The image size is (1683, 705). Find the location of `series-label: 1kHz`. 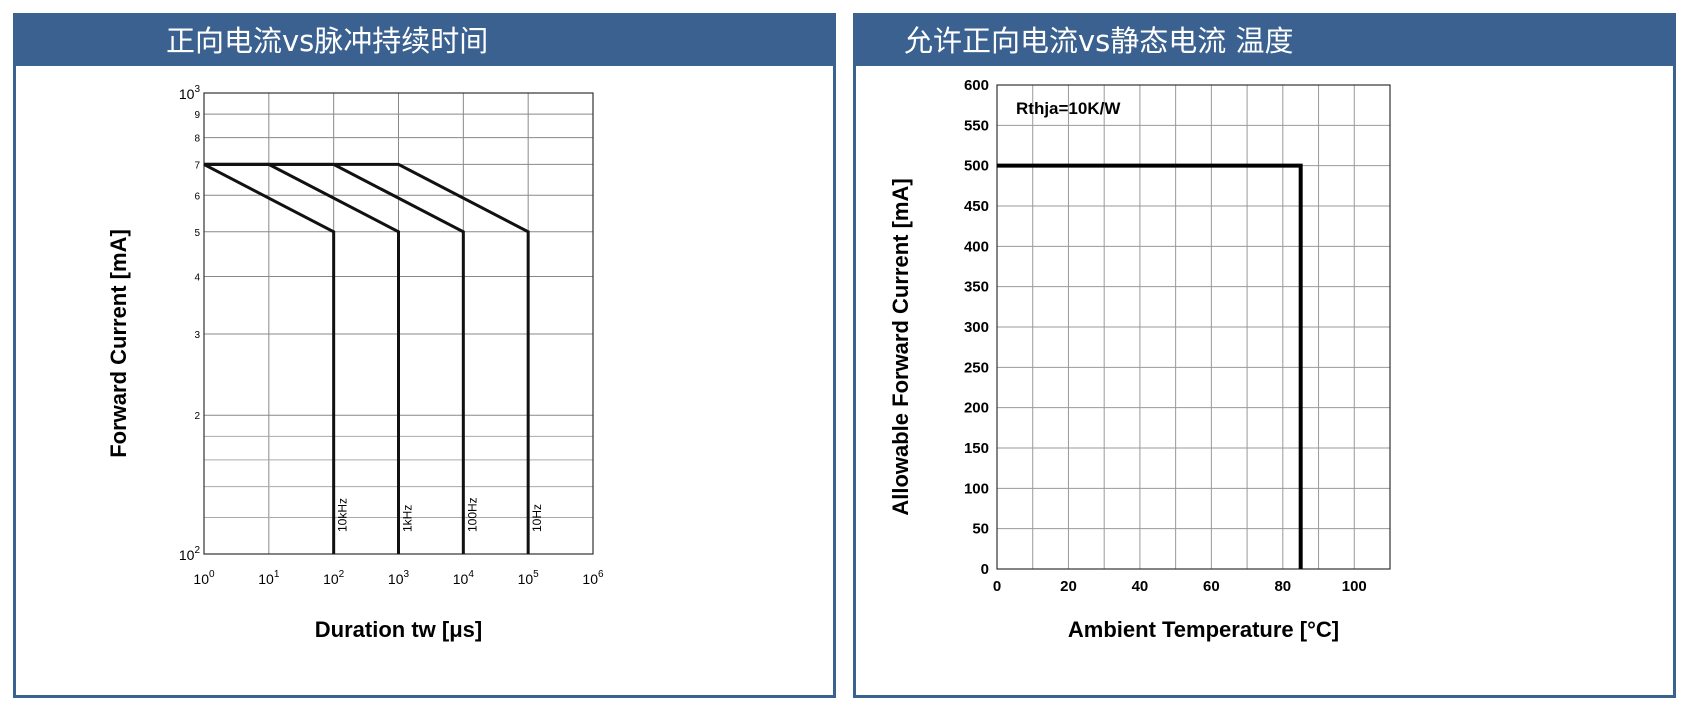

series-label: 1kHz is located at coordinates (408, 518).